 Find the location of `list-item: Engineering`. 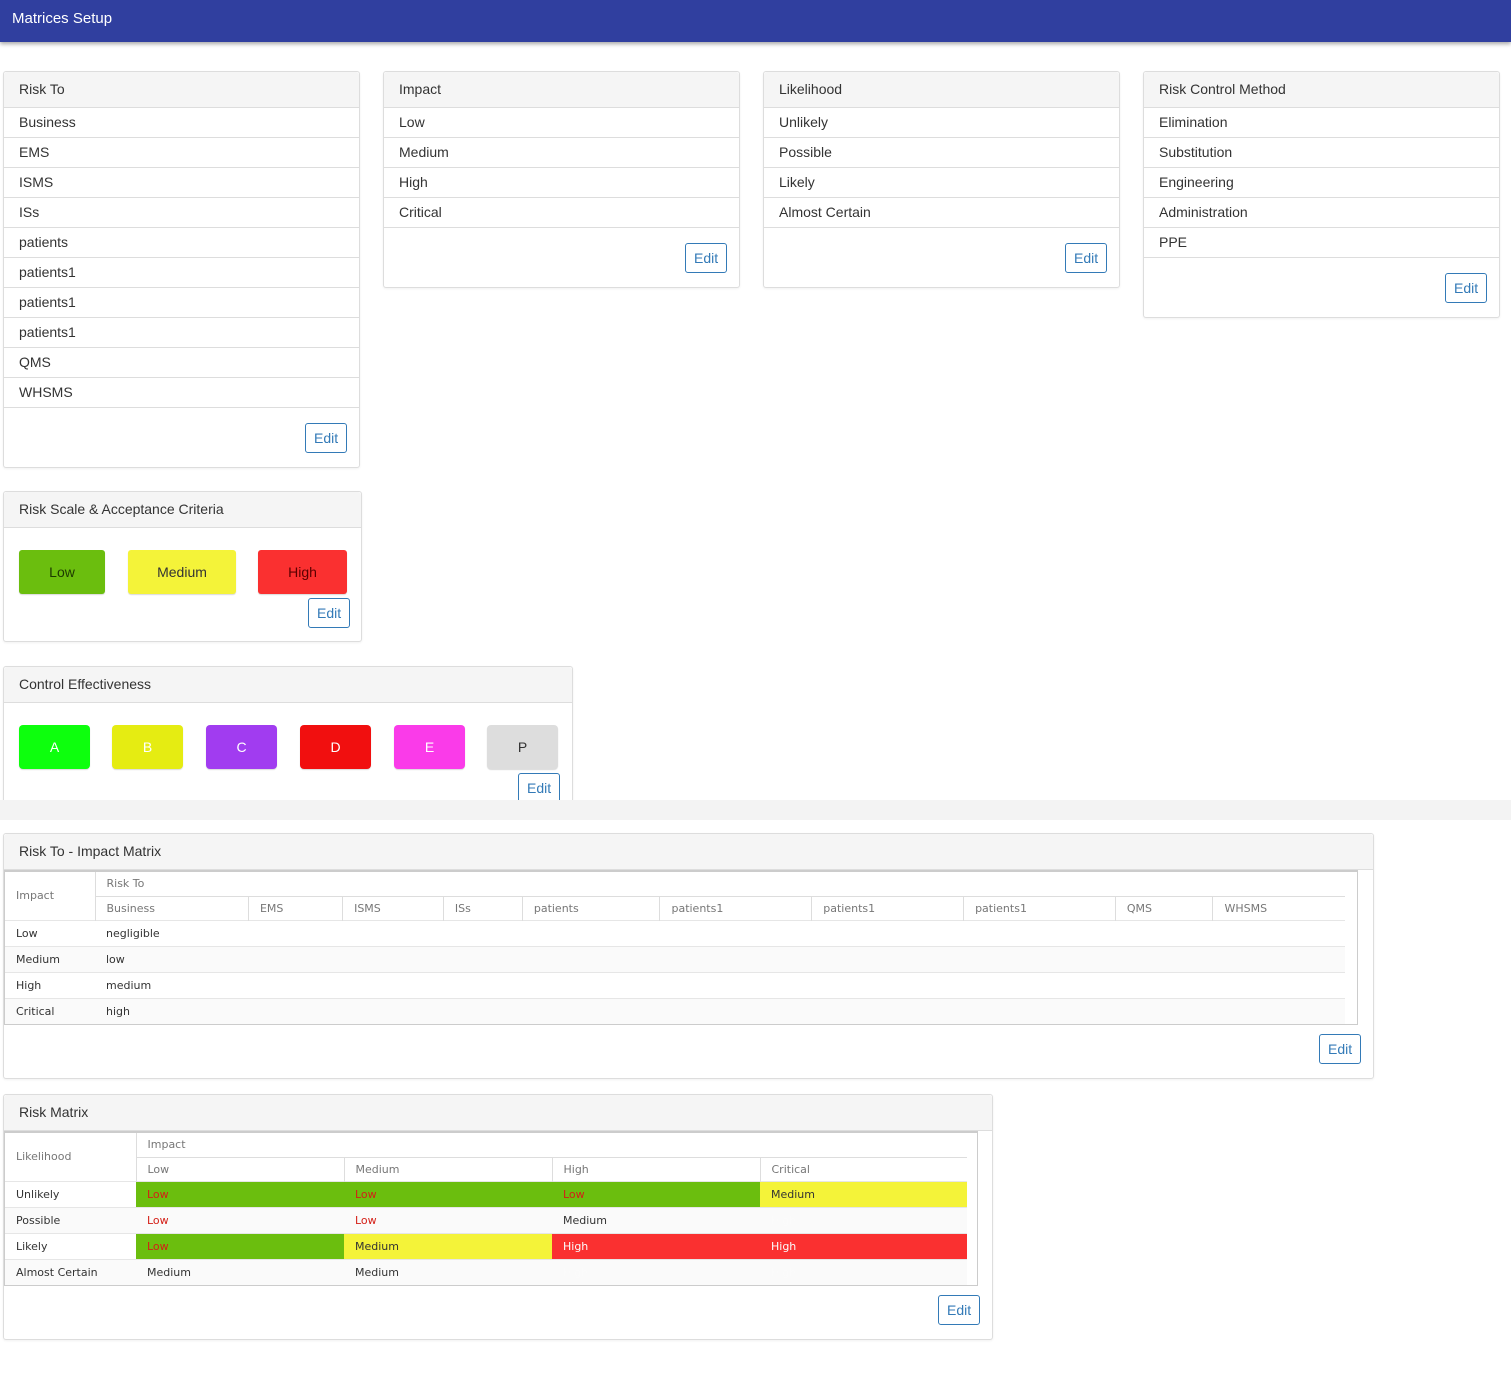

list-item: Engineering is located at coordinates (1321, 183).